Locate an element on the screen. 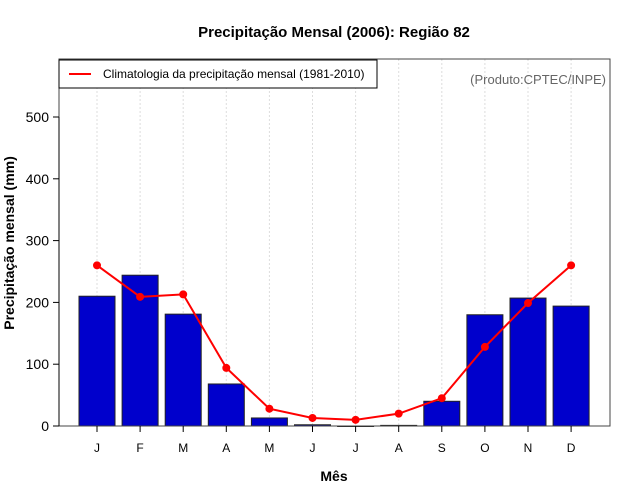 Image resolution: width=640 pixels, height=500 pixels. x-tick-label: S is located at coordinates (442, 448).